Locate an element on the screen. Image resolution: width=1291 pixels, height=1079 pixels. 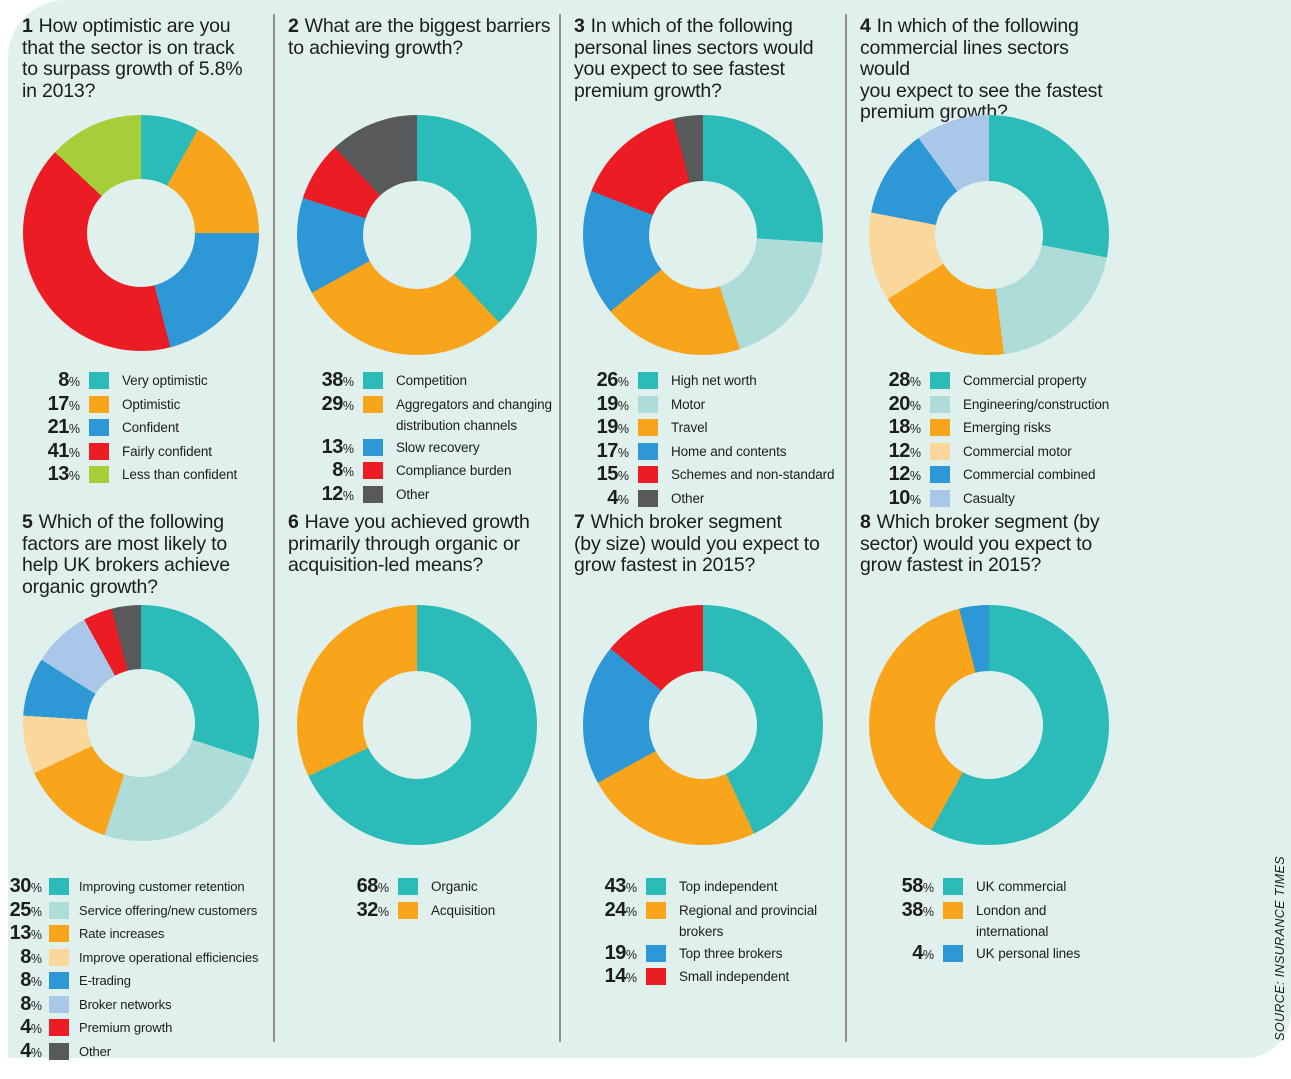
legend-label: Organic is located at coordinates (454, 886).